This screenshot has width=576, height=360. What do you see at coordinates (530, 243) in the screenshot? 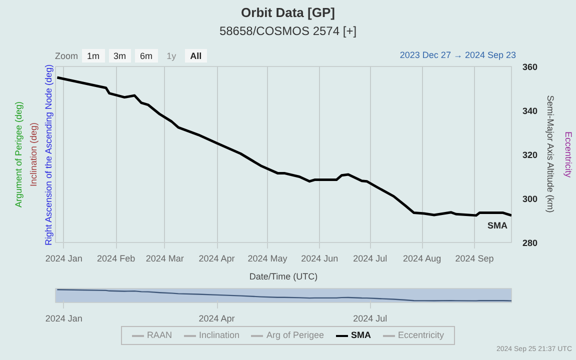
I see `y-tick-label: 280` at bounding box center [530, 243].